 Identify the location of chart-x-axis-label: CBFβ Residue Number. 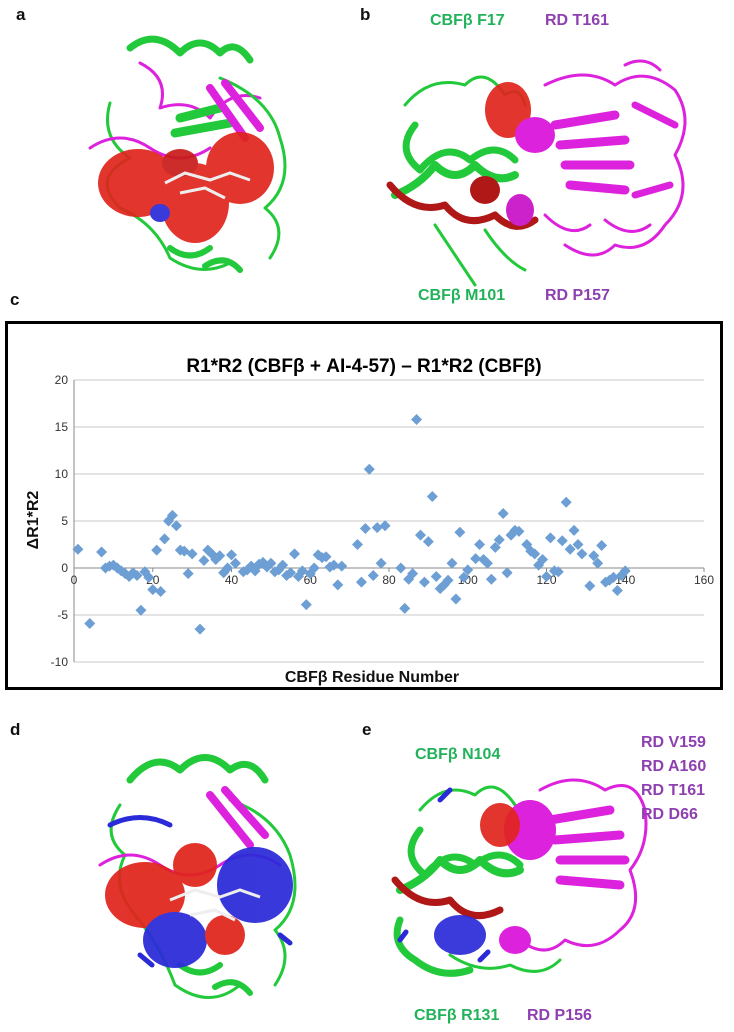
(372, 677).